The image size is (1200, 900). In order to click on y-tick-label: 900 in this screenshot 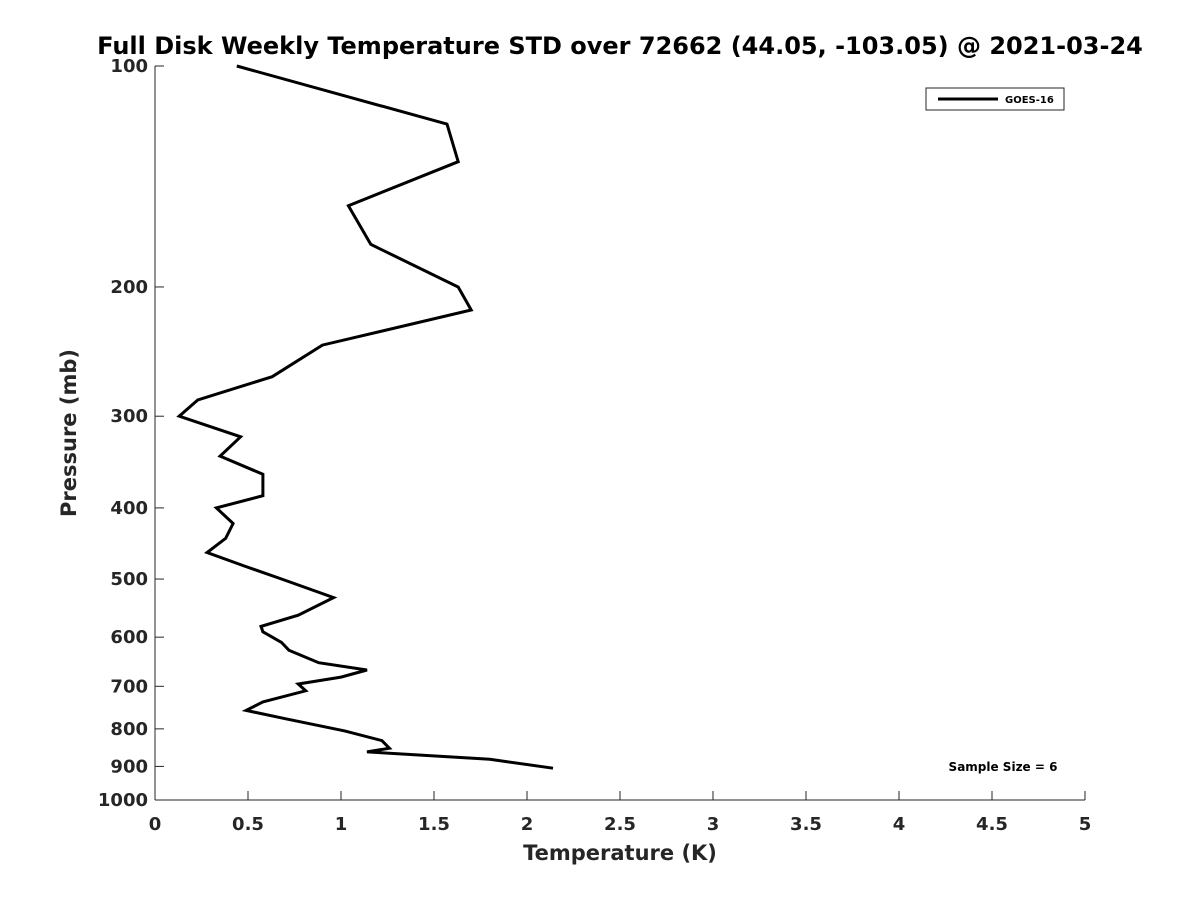, I will do `click(129, 766)`.